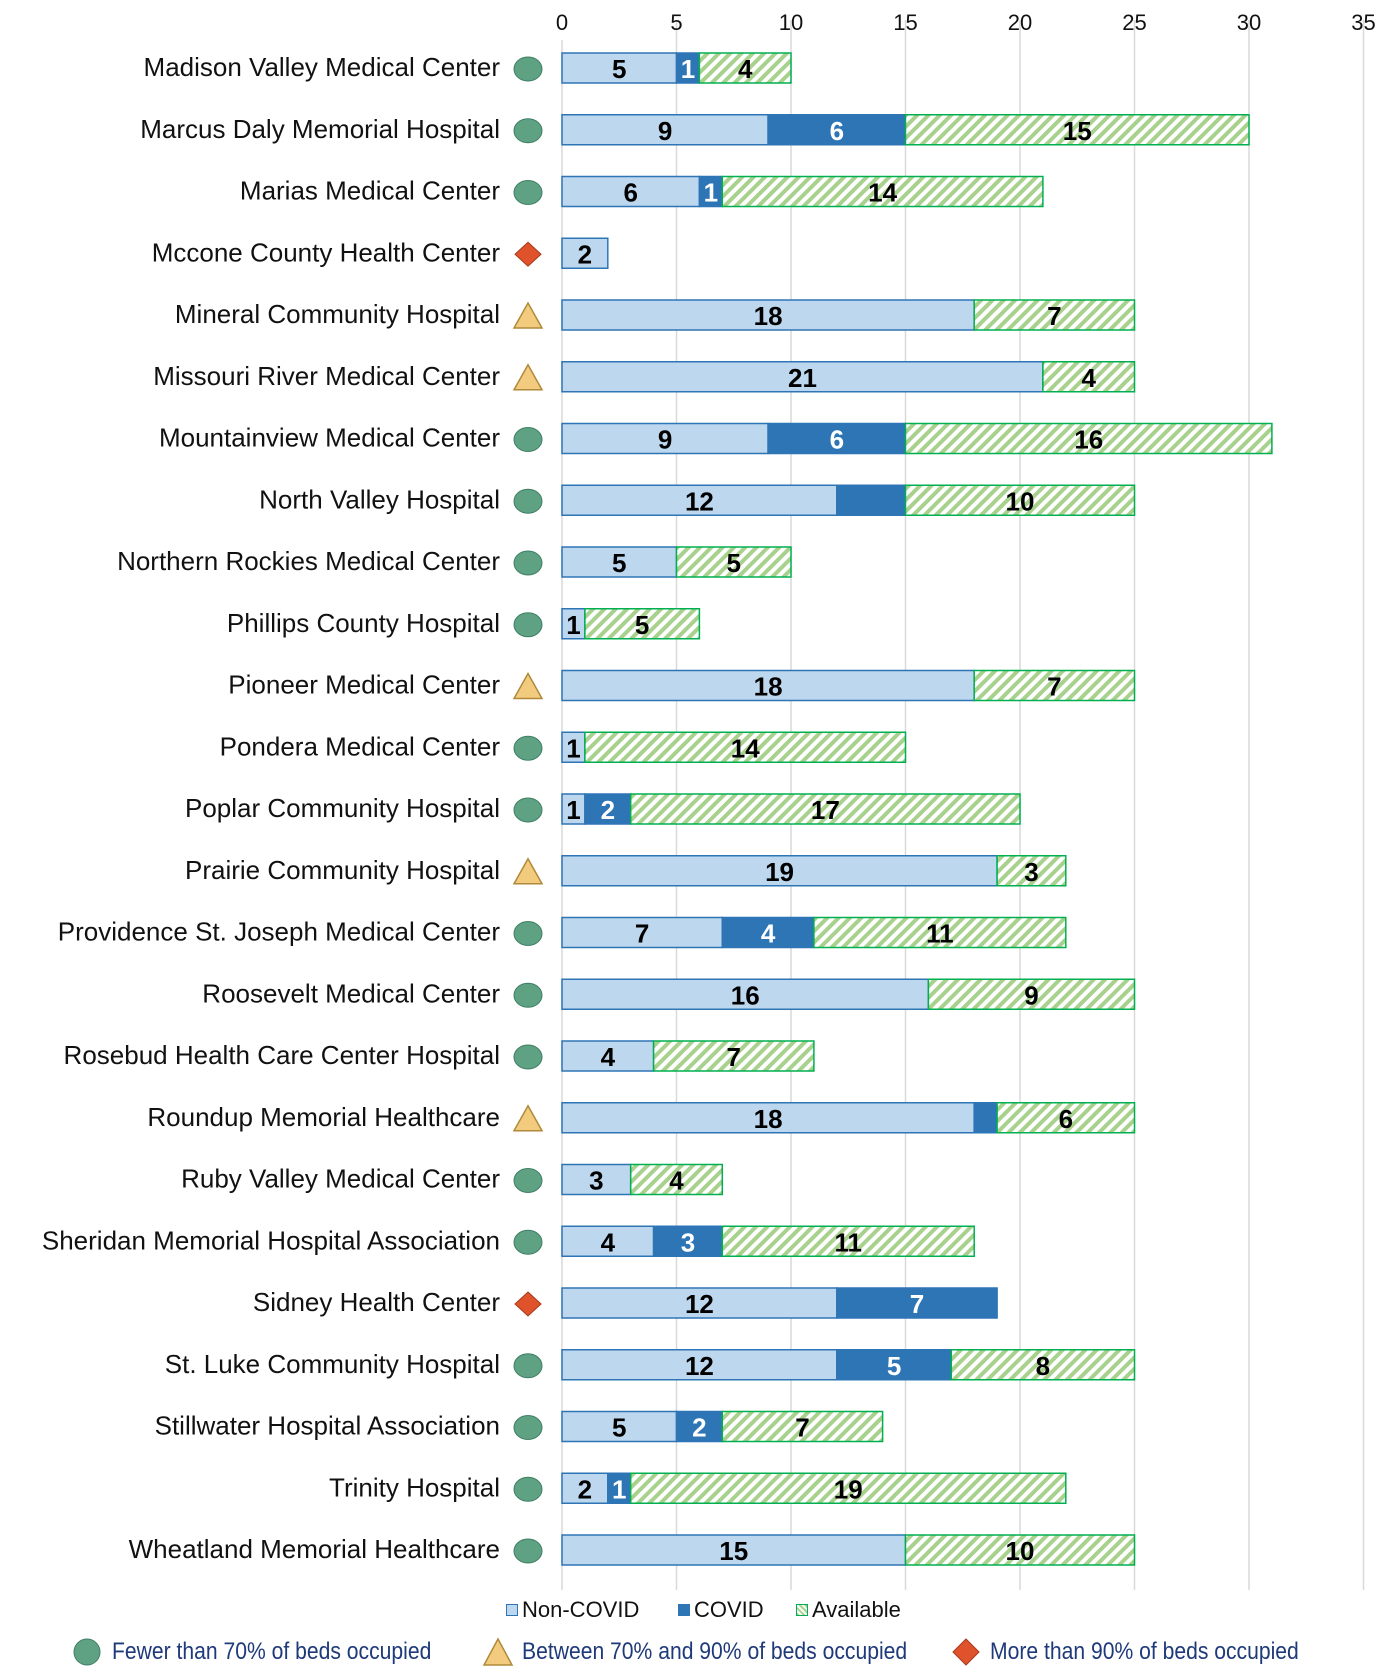 The width and height of the screenshot is (1396, 1668). Describe the element at coordinates (966, 1652) in the screenshot. I see `diamond-icon` at that location.